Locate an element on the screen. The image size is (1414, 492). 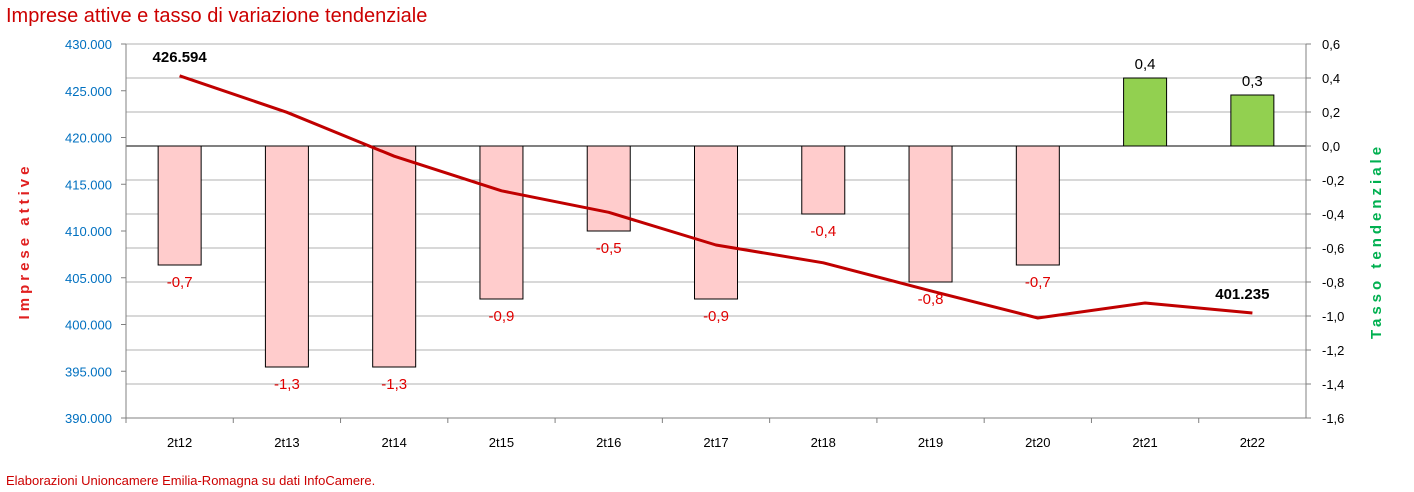
category-label: 2t18 is located at coordinates (823, 442).